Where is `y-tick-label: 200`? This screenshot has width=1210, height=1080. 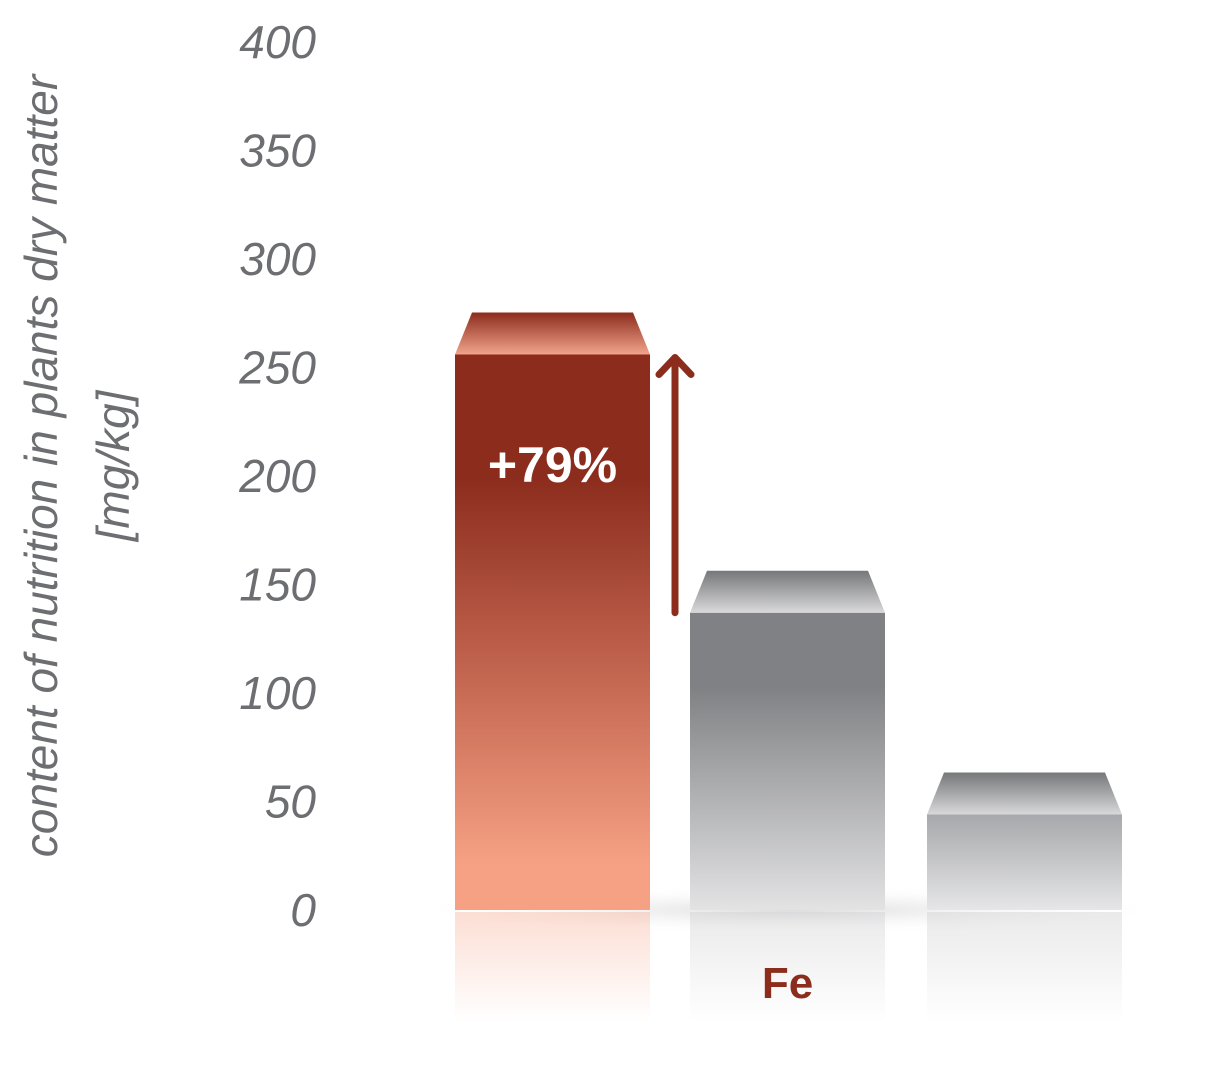 y-tick-label: 200 is located at coordinates (277, 476).